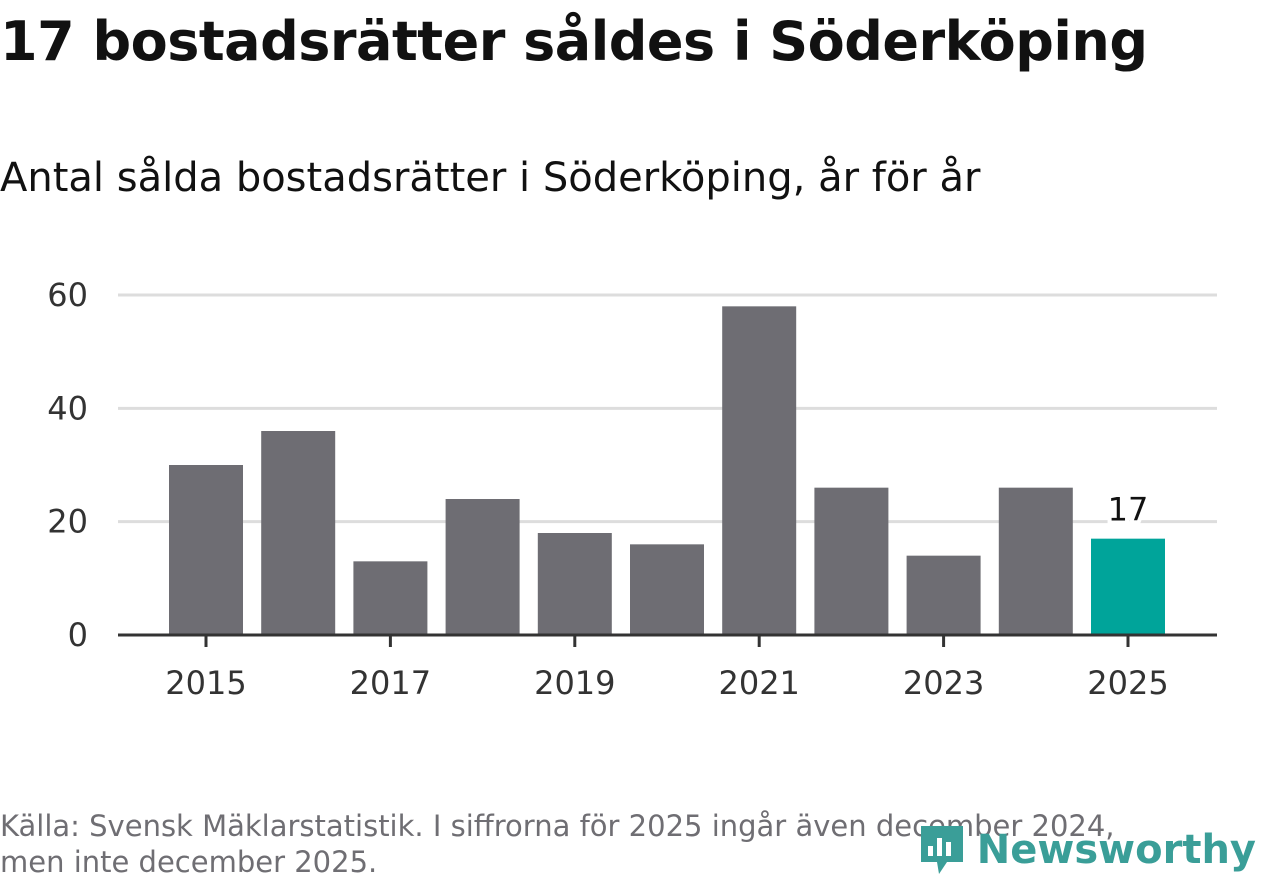 The image size is (1262, 880). I want to click on x-tick-label-2015: 2015, so click(205, 683).